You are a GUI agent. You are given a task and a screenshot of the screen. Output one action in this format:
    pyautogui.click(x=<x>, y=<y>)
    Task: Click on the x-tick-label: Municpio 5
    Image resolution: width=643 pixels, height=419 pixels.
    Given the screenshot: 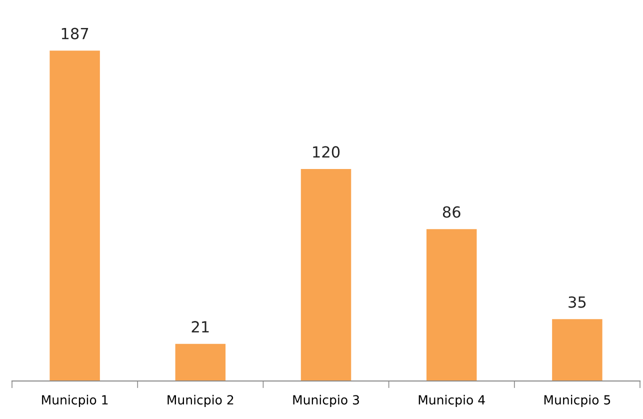 What is the action you would take?
    pyautogui.click(x=577, y=400)
    